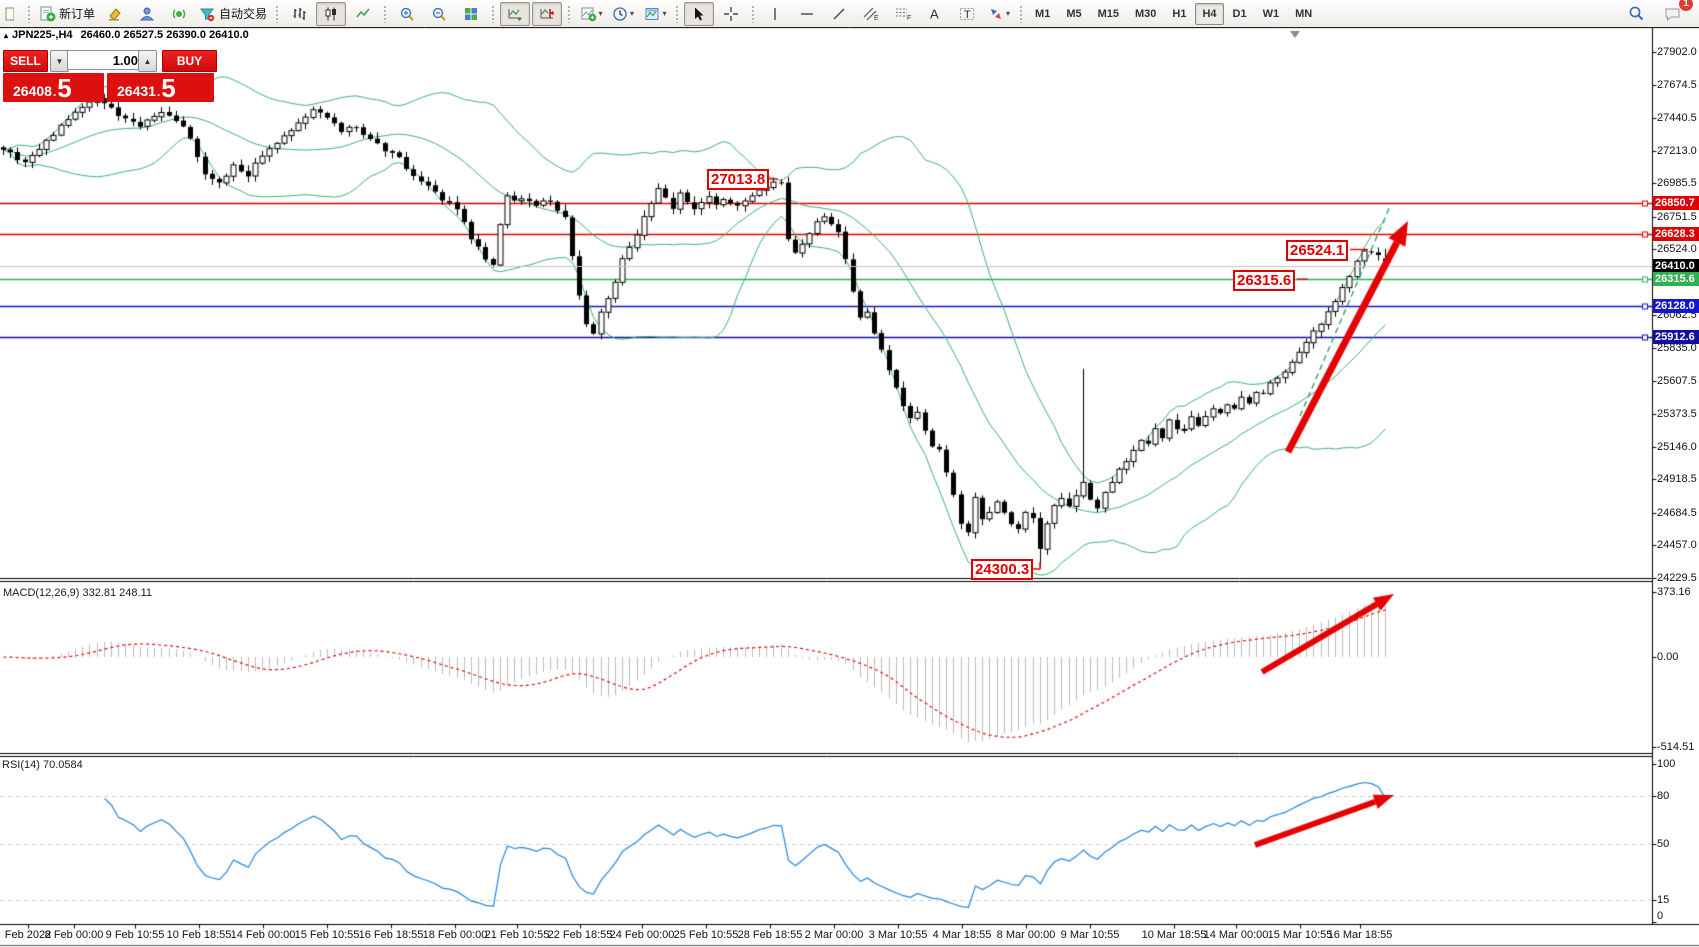  What do you see at coordinates (1677, 183) in the screenshot?
I see `price-axis-tick: 26985.5` at bounding box center [1677, 183].